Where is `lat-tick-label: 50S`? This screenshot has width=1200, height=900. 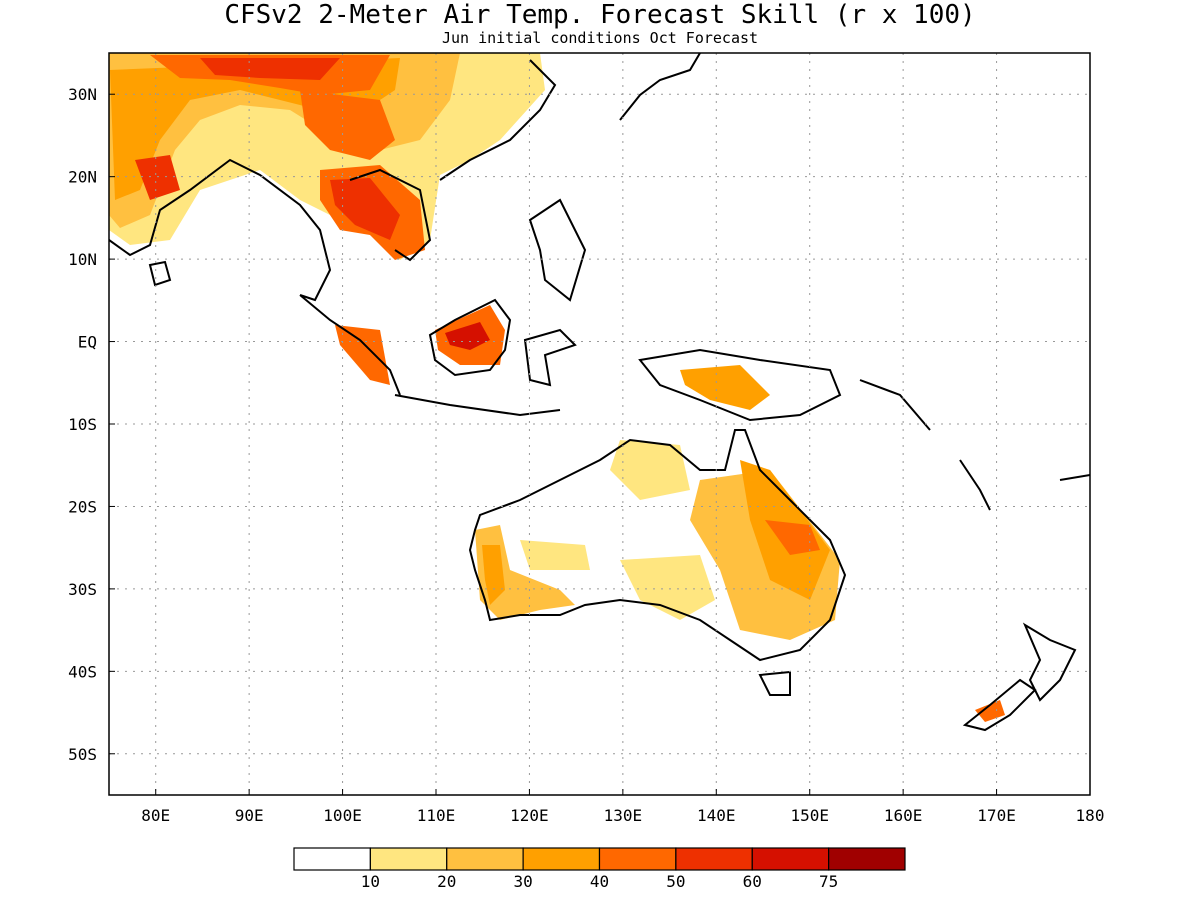 lat-tick-label: 50S is located at coordinates (82, 754).